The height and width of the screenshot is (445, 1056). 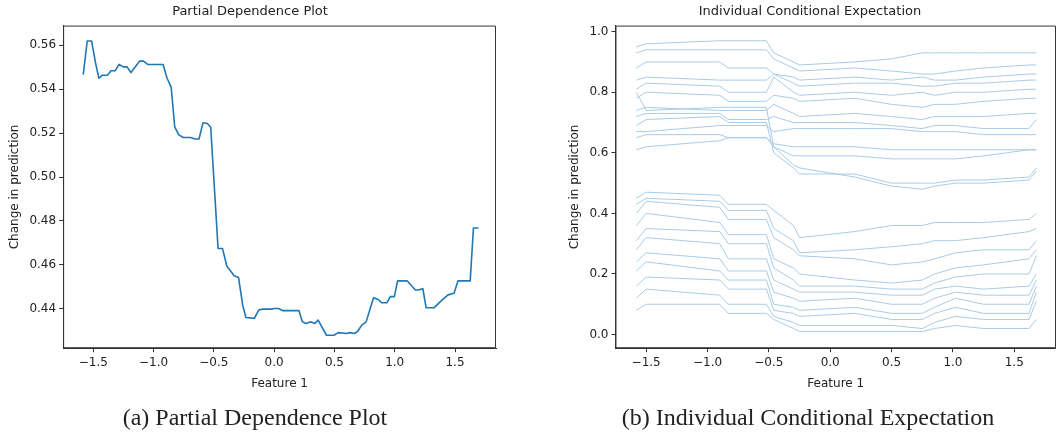 What do you see at coordinates (599, 30) in the screenshot?
I see `y-tick-label: 1.0` at bounding box center [599, 30].